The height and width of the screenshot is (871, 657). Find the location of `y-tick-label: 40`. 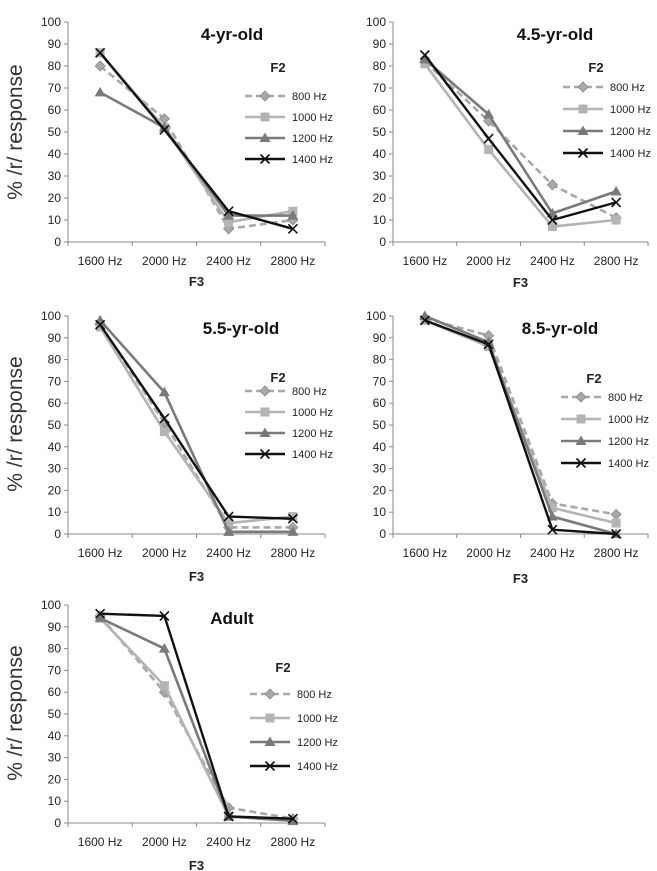

y-tick-label: 40 is located at coordinates (55, 736).